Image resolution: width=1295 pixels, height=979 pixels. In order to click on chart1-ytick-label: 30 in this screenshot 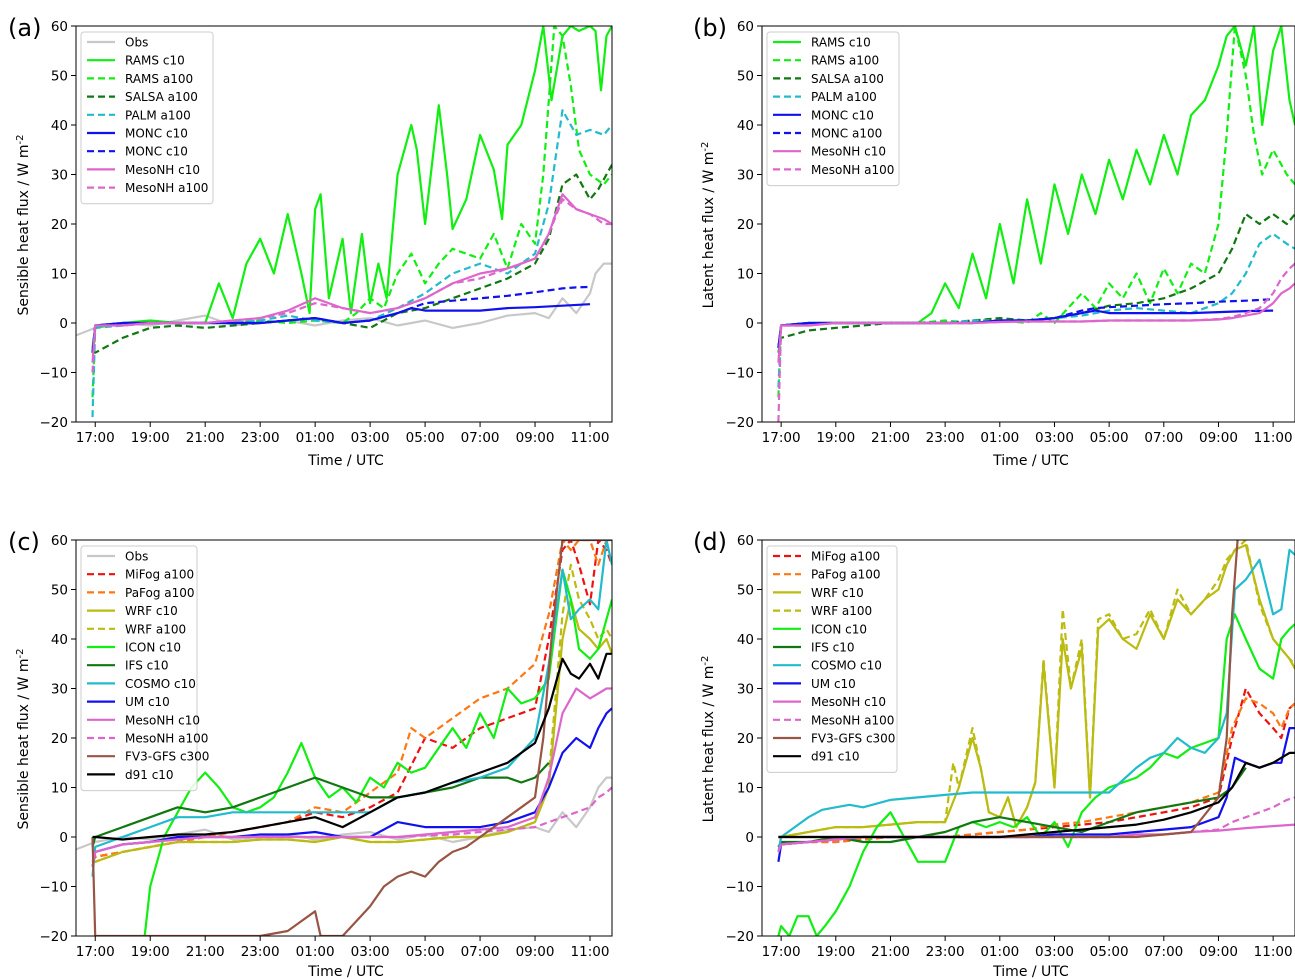, I will do `click(745, 176)`.